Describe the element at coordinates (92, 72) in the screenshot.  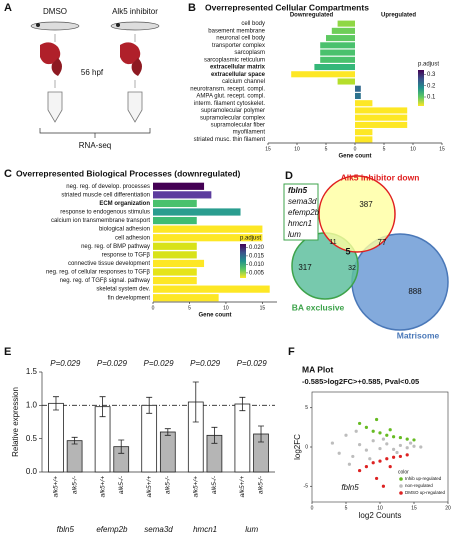
I see `timepoint: 56 hpf` at that location.